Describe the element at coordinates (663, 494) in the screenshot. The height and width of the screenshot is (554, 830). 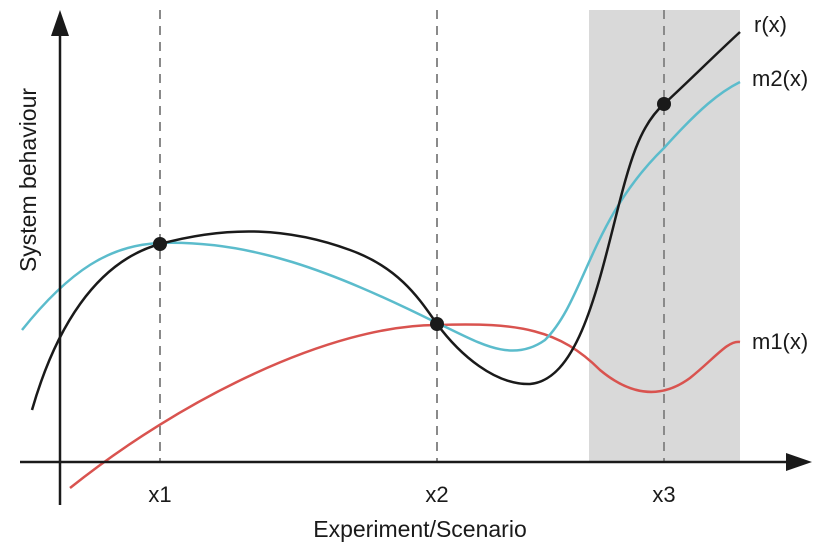
I see `x-tick-label-x3: x3` at that location.